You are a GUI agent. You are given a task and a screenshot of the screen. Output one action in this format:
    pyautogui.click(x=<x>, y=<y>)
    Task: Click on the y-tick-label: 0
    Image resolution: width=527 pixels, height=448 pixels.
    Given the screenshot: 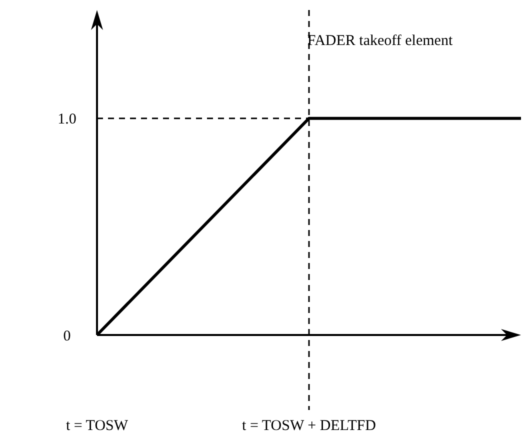 What is the action you would take?
    pyautogui.click(x=67, y=336)
    